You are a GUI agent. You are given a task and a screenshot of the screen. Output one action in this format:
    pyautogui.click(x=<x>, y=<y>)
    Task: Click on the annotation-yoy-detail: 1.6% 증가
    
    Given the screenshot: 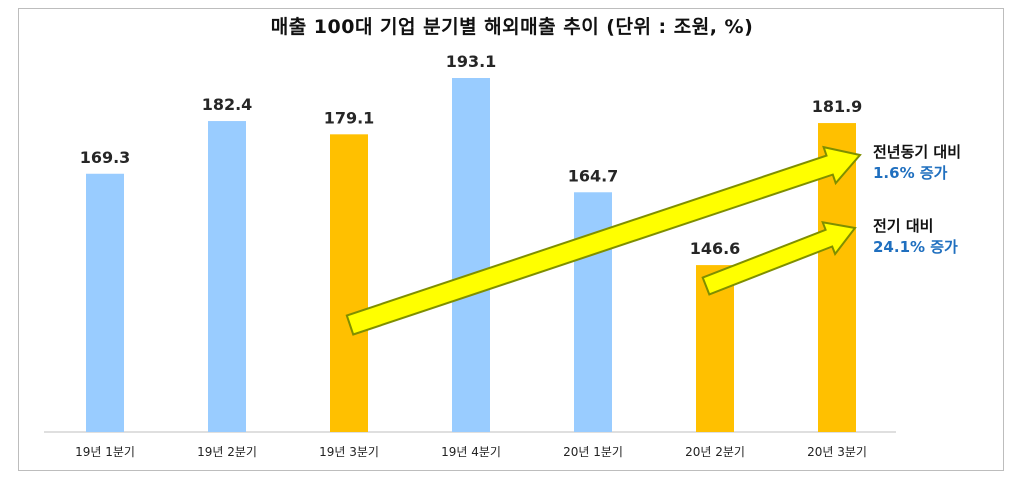 What is the action you would take?
    pyautogui.click(x=910, y=173)
    